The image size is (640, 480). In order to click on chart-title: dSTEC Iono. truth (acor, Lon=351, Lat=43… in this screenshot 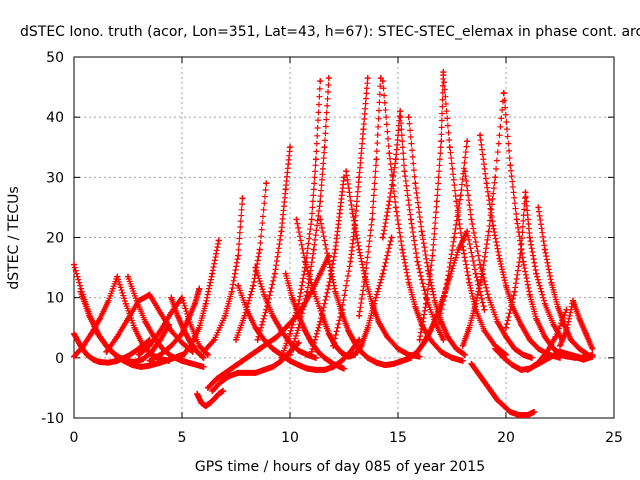, I will do `click(330, 32)`.